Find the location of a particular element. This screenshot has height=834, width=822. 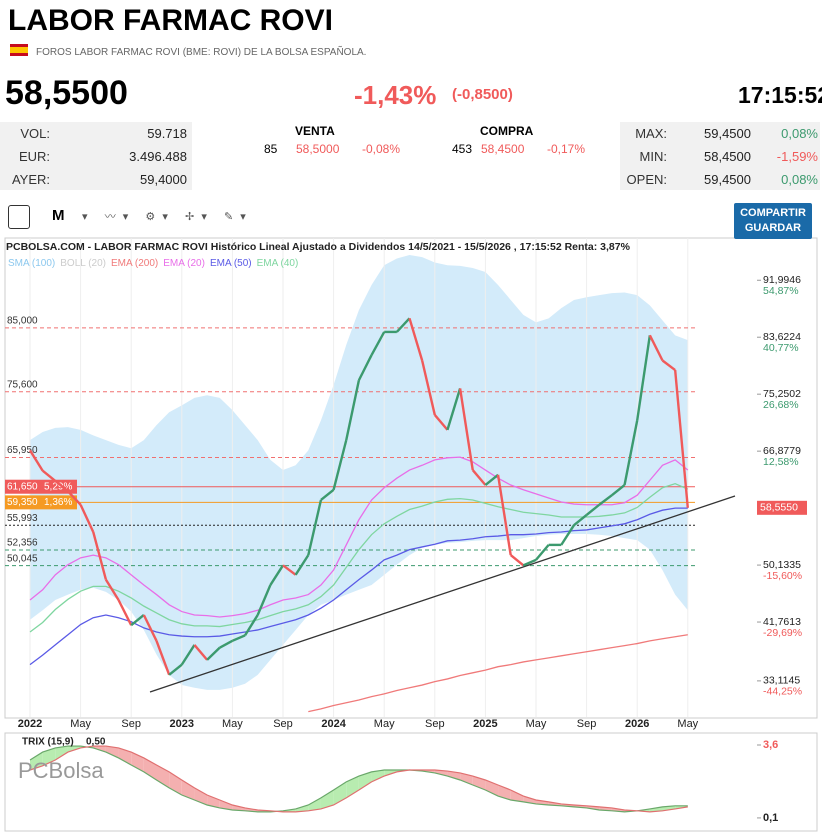

y-tick-label: 66,8779 is located at coordinates (782, 451).